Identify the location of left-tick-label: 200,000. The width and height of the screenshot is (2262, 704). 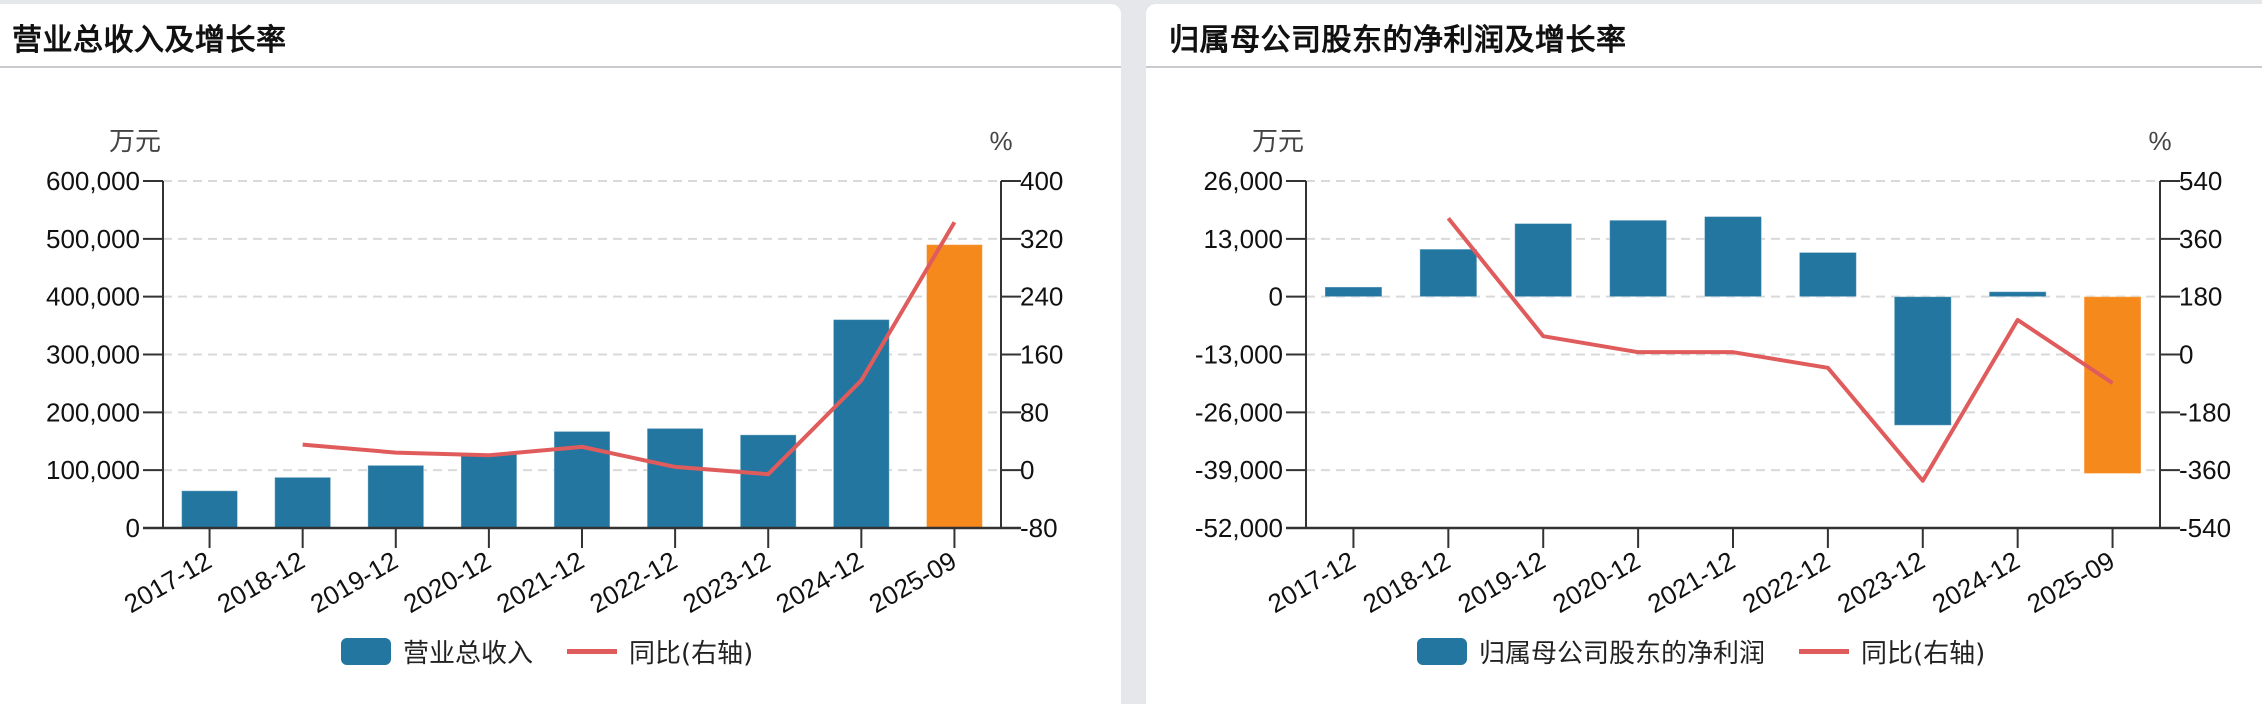
(93, 412).